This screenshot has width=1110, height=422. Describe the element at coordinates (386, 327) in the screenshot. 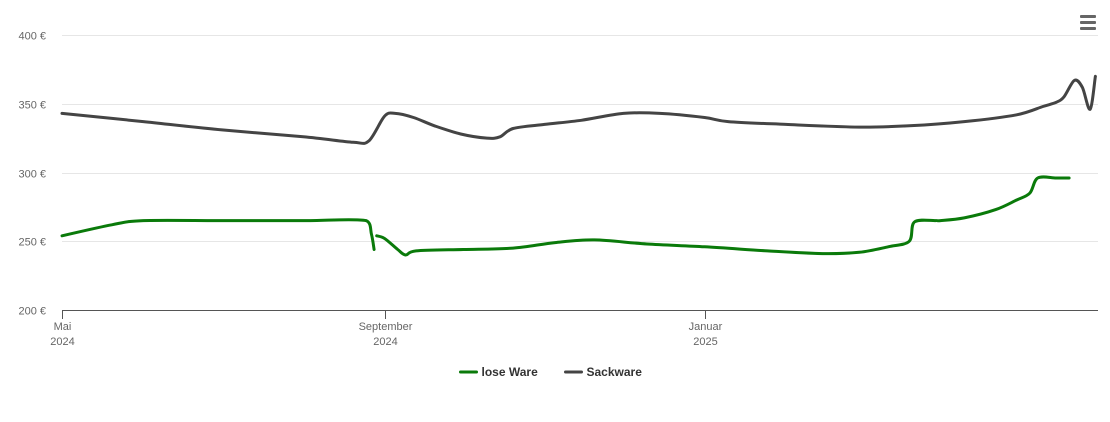

I see `x-tick-label: September` at that location.